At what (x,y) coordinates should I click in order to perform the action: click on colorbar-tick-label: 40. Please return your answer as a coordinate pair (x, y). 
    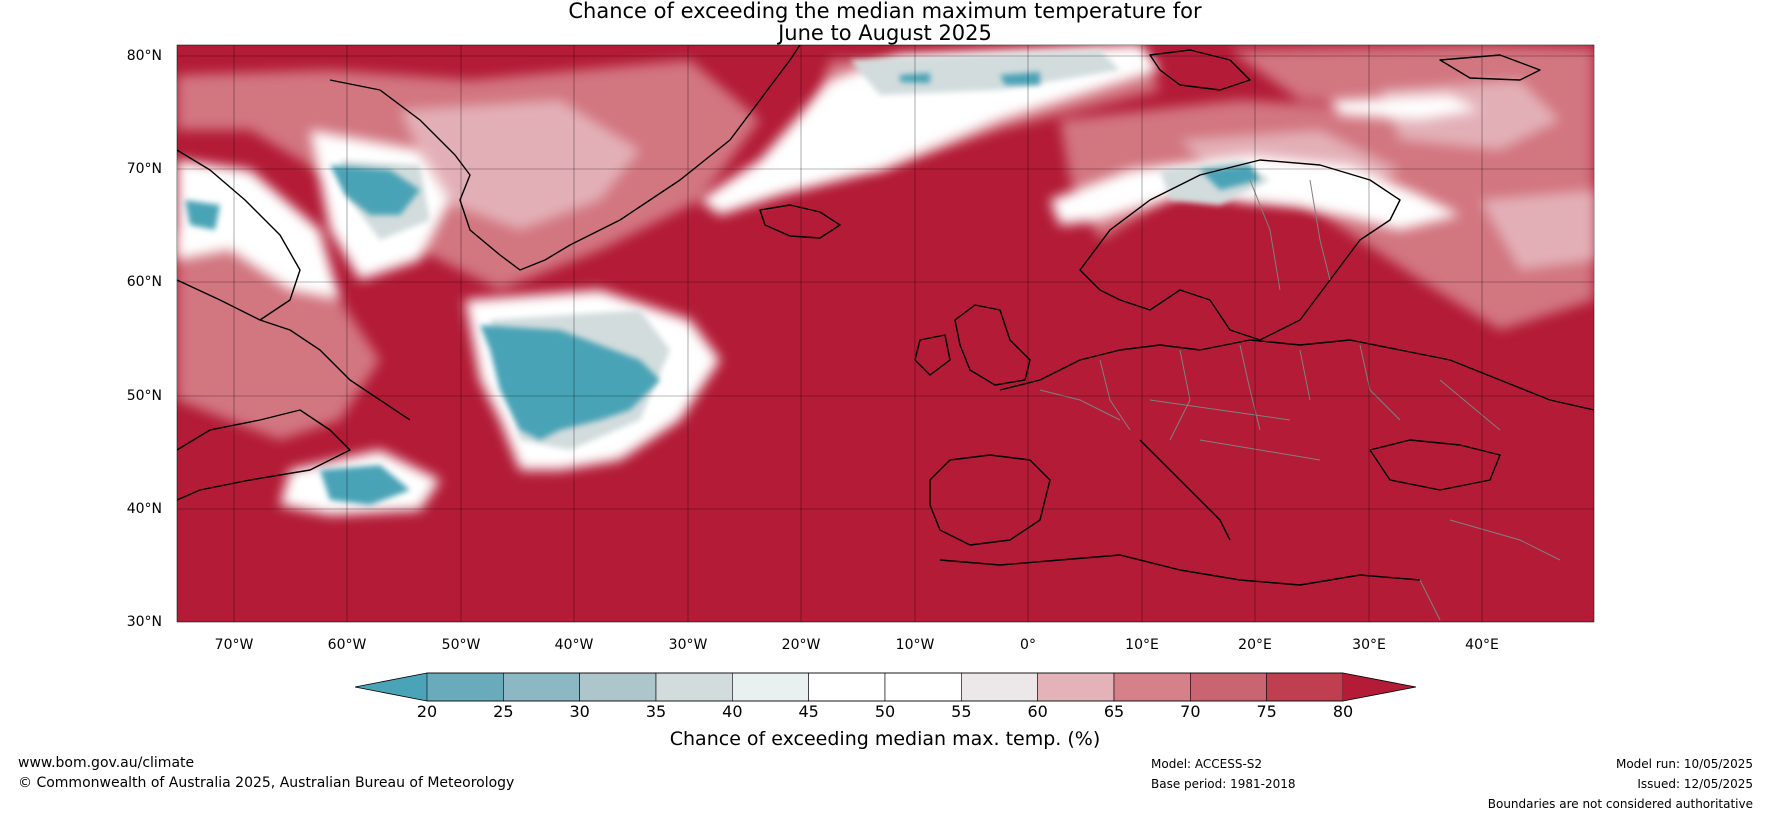
    Looking at the image, I should click on (732, 711).